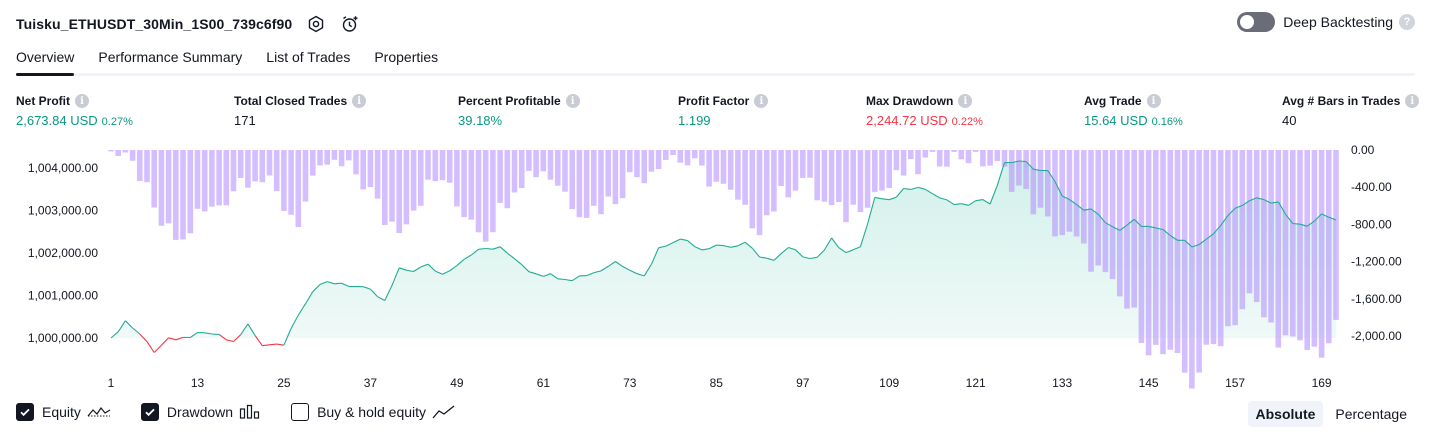 The width and height of the screenshot is (1431, 438). Describe the element at coordinates (1407, 22) in the screenshot. I see `help-icon: ?` at that location.